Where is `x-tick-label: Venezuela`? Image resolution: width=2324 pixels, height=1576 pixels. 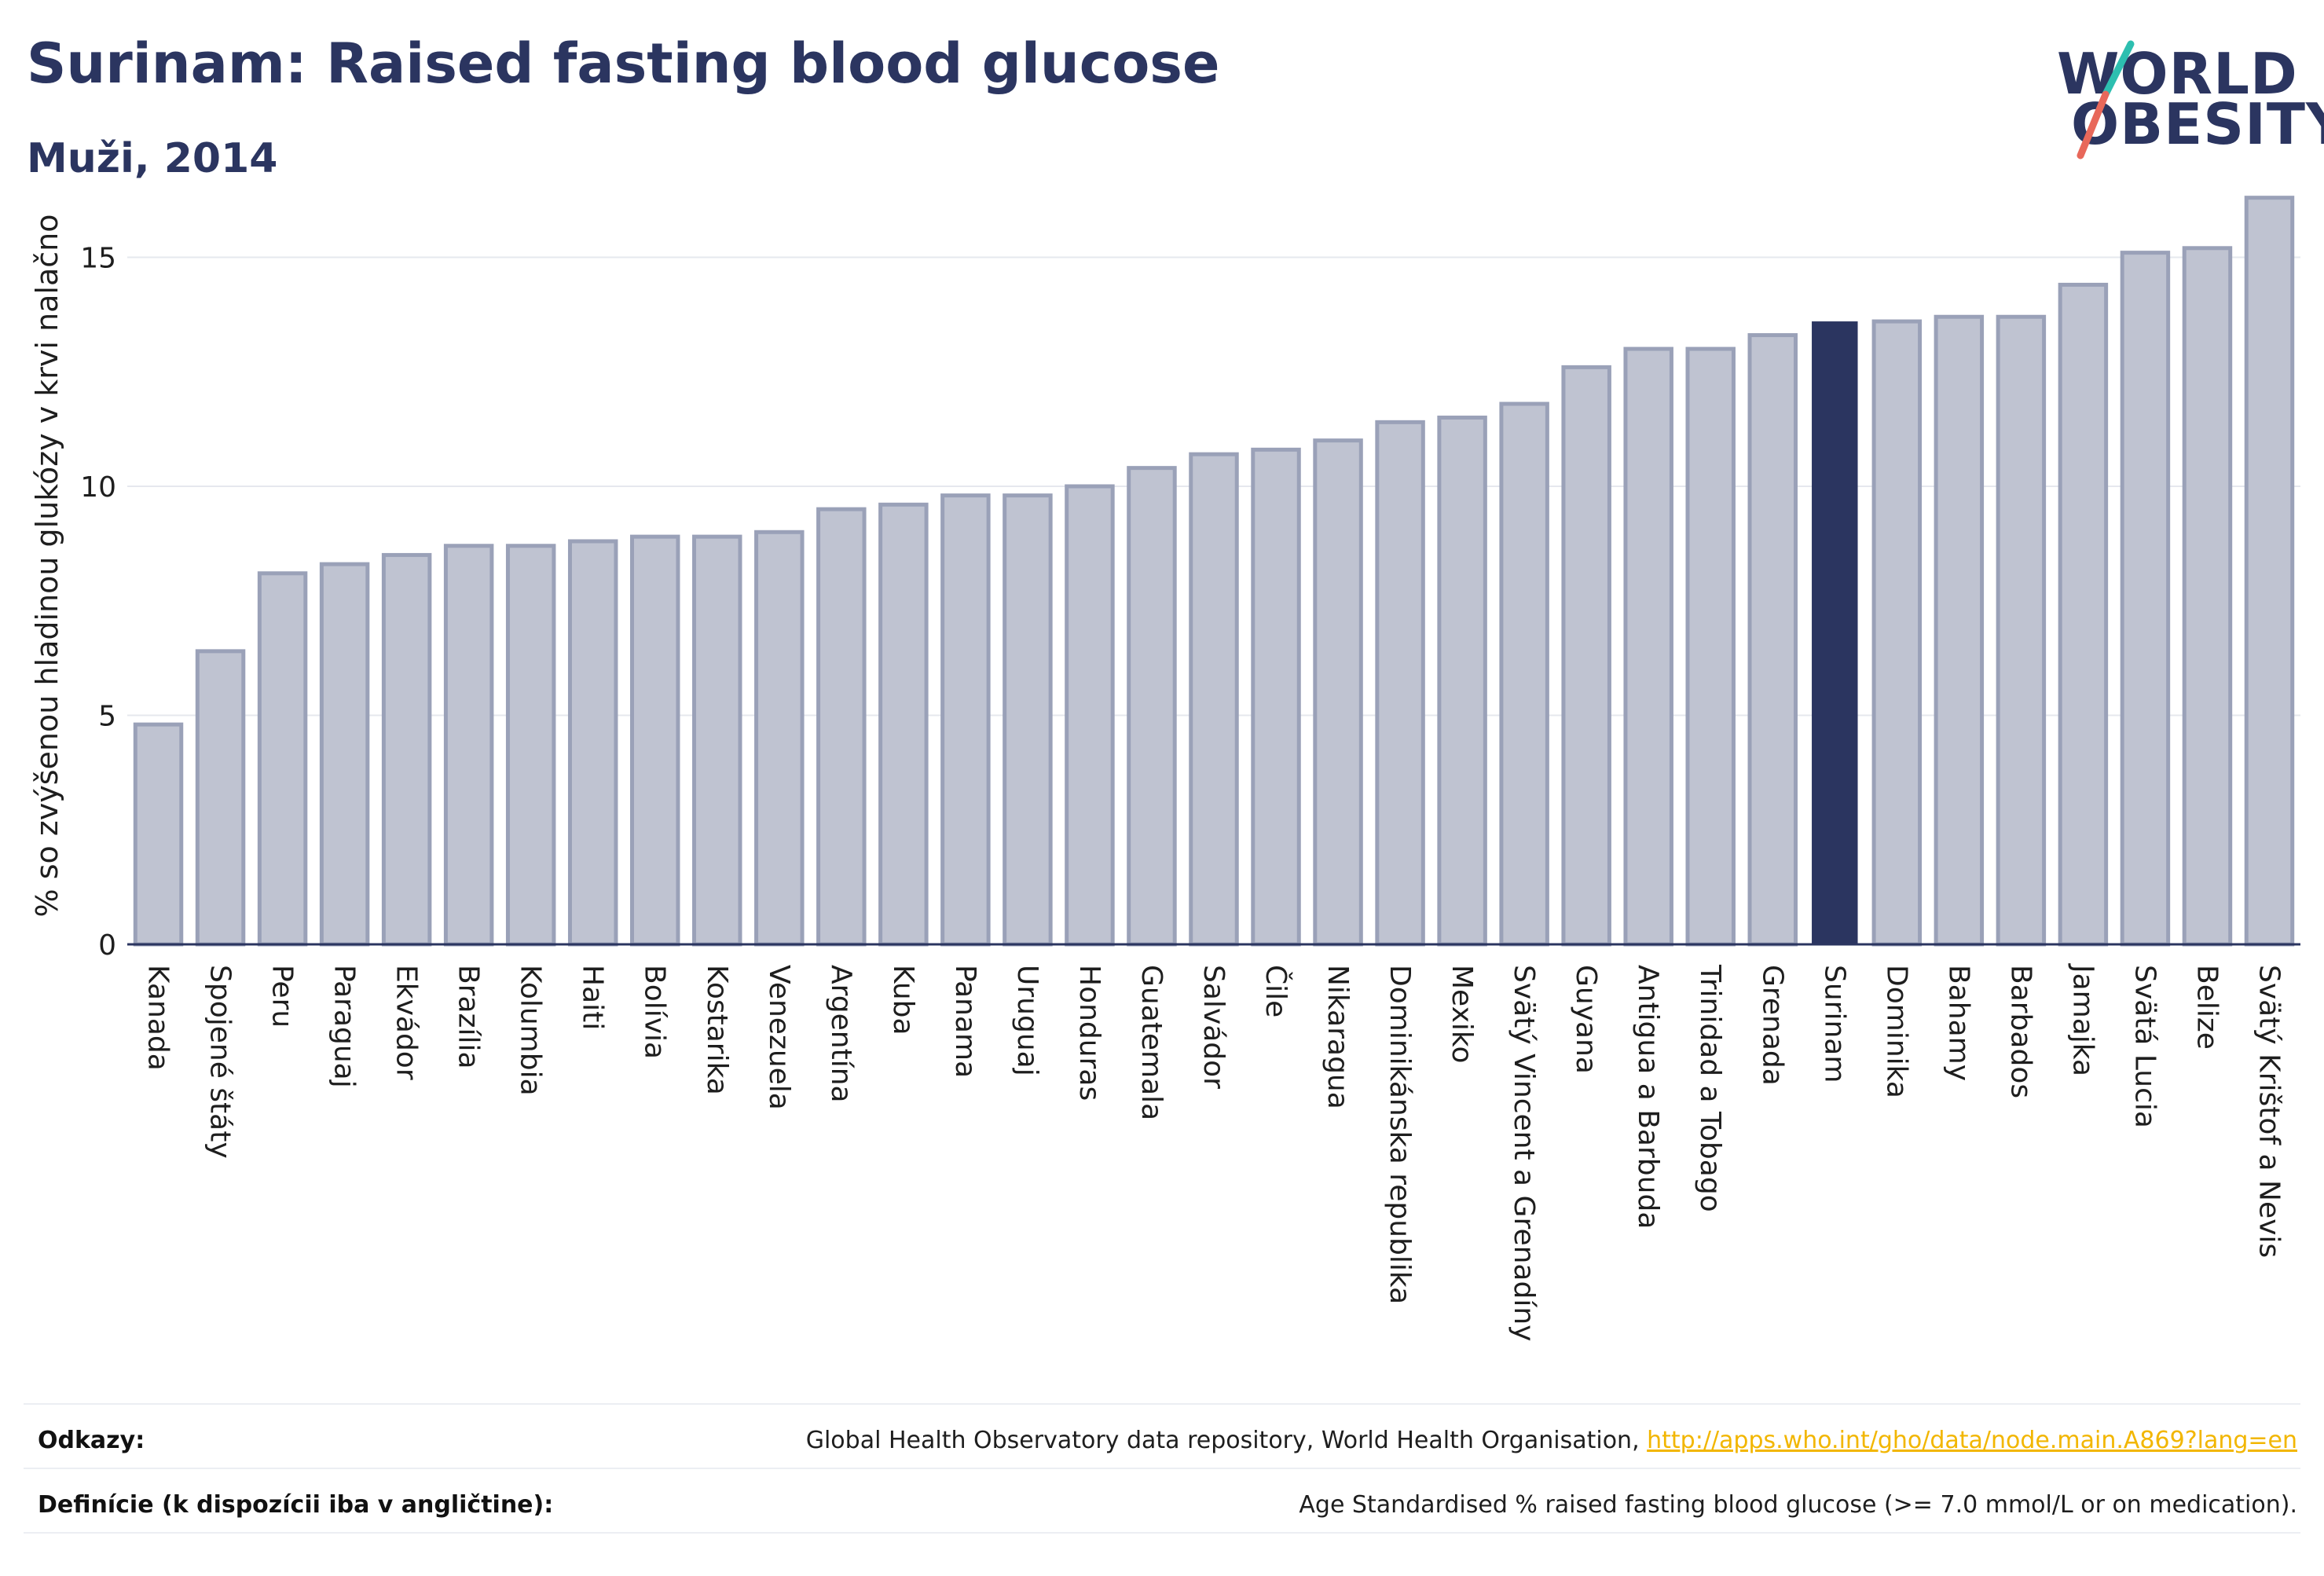
x-tick-label: Venezuela is located at coordinates (779, 1037).